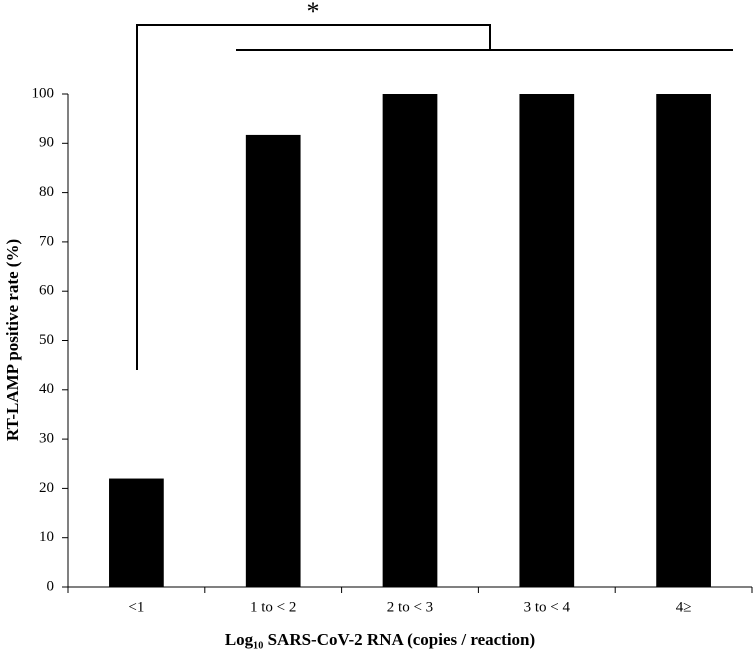 The image size is (754, 658). What do you see at coordinates (273, 607) in the screenshot?
I see `x-tick-label: 1 to < 2` at bounding box center [273, 607].